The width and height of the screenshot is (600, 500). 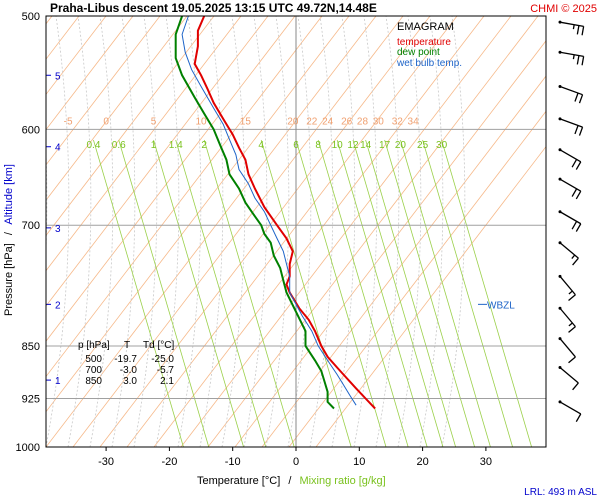 I want to click on table-cell: -25.0, so click(x=162, y=359).